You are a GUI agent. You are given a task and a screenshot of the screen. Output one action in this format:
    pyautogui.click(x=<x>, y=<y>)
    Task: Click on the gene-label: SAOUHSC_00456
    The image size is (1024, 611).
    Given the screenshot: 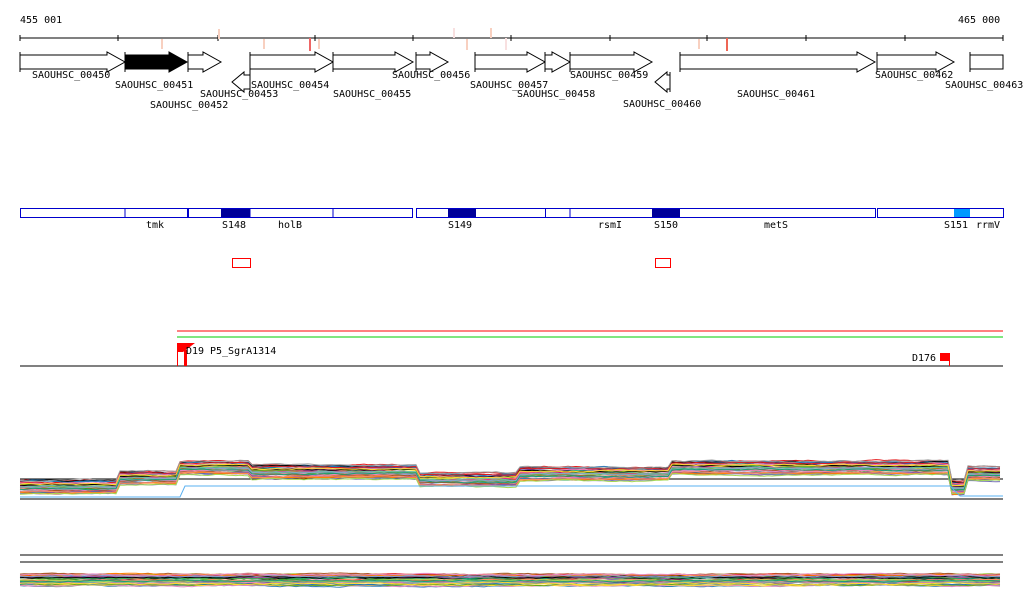 What is the action you would take?
    pyautogui.click(x=431, y=75)
    